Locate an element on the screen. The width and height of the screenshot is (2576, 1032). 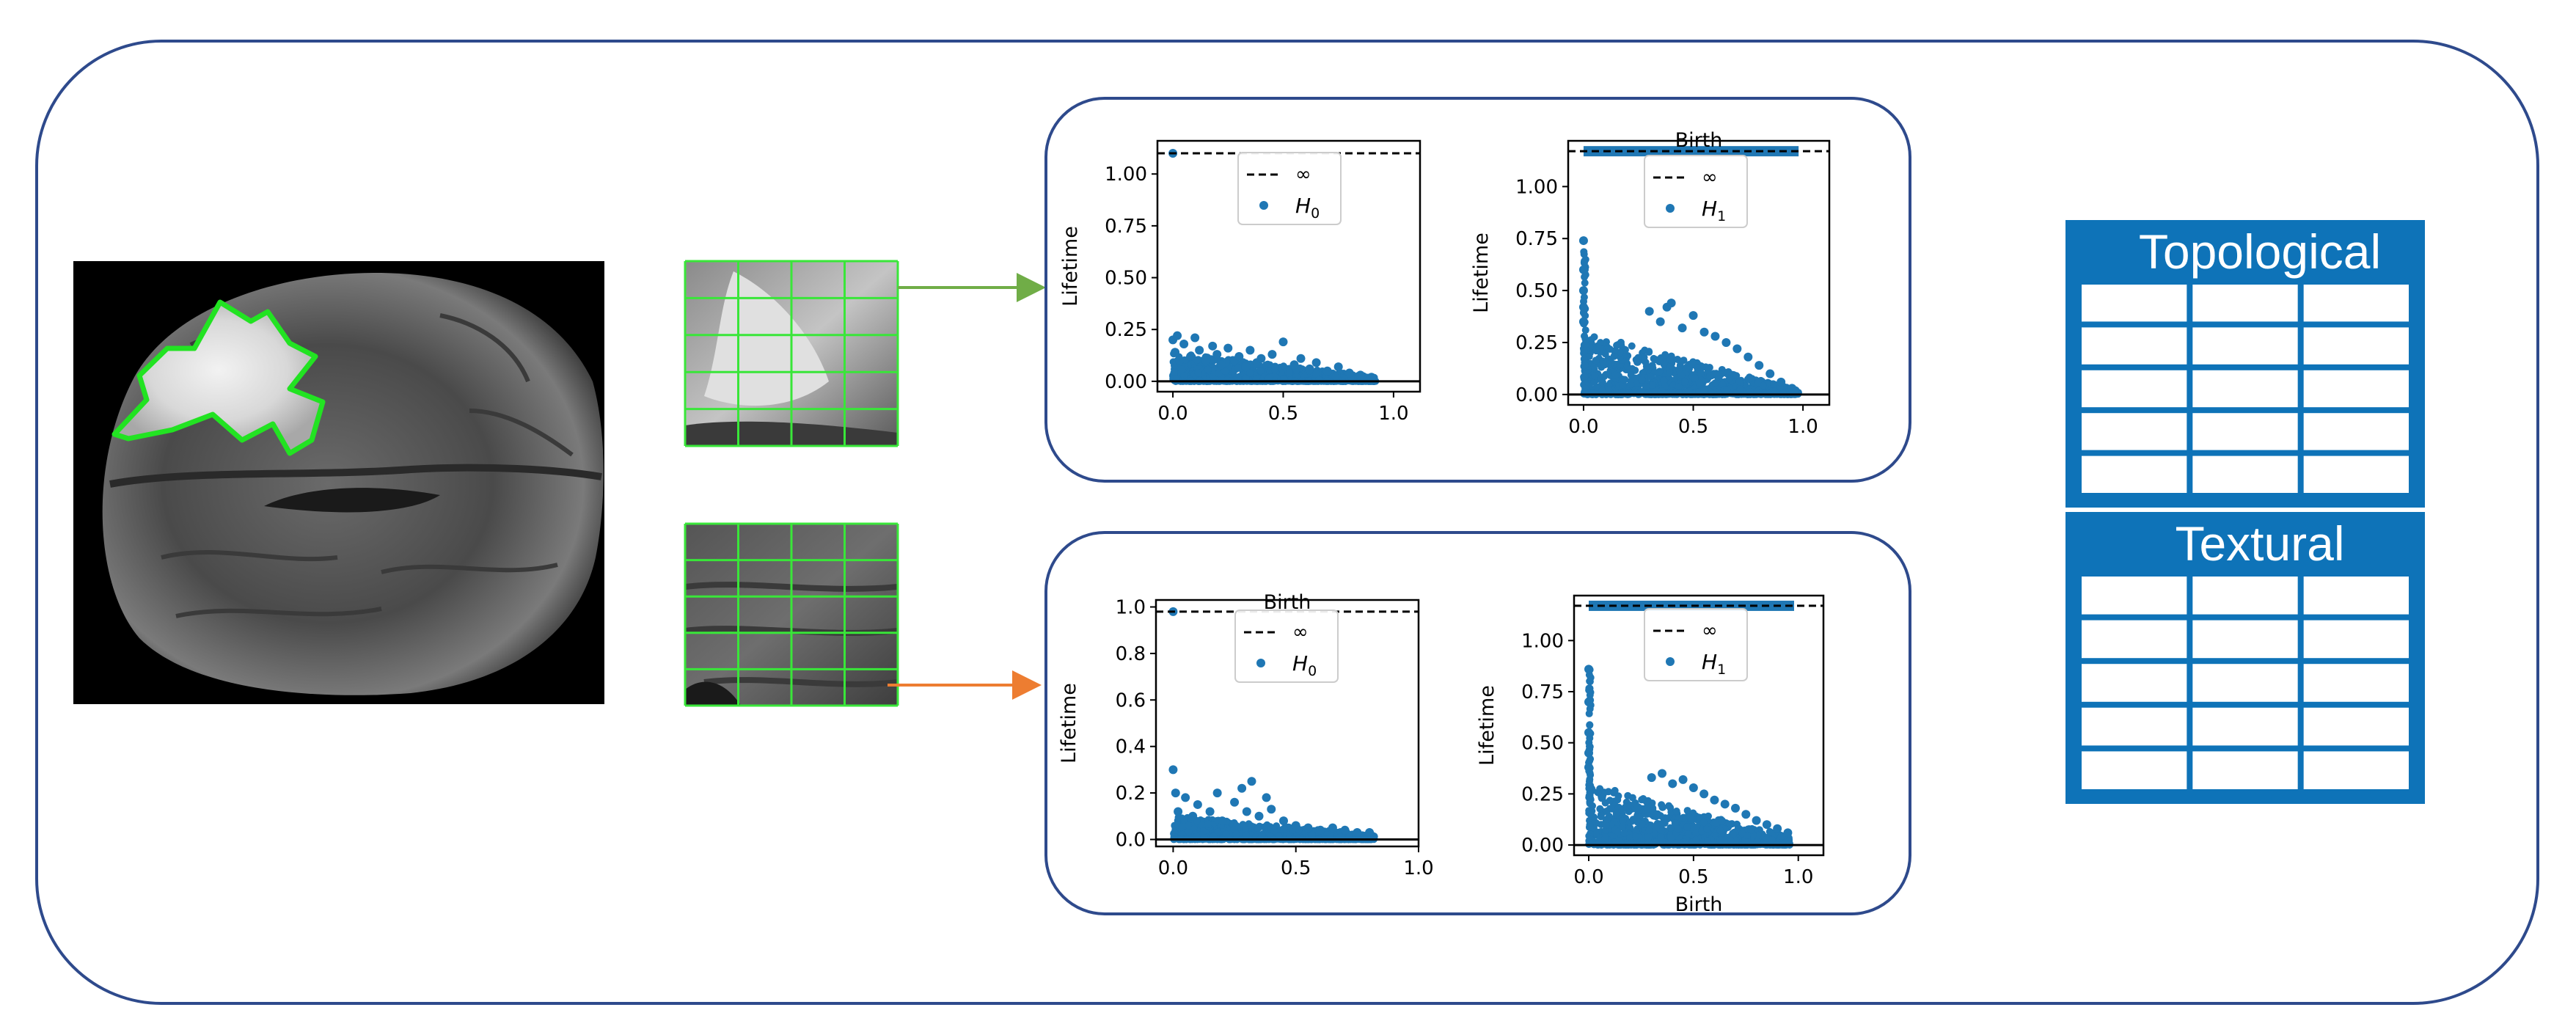
y-tick-label: 0.50 is located at coordinates (1542, 744).